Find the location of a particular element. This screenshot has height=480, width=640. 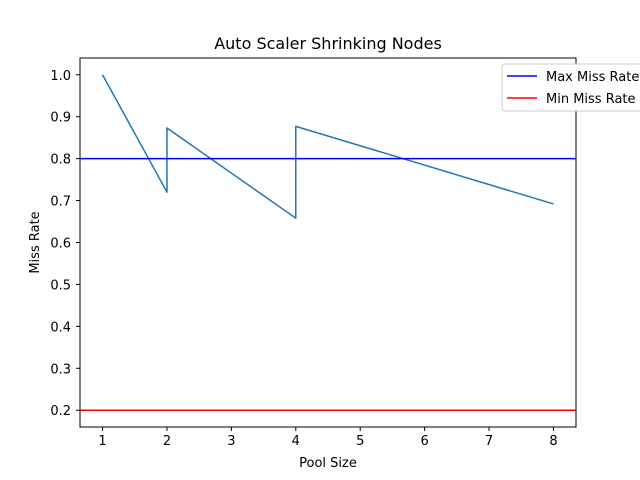

x-tick-label: 4 is located at coordinates (296, 441).